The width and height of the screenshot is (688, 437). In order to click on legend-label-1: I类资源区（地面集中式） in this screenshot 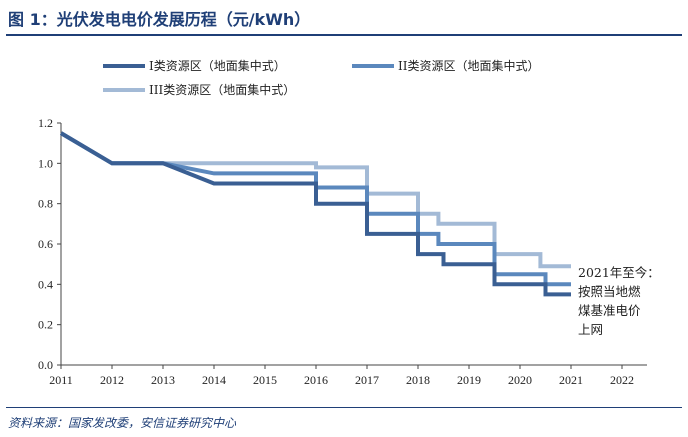, I will do `click(217, 65)`.